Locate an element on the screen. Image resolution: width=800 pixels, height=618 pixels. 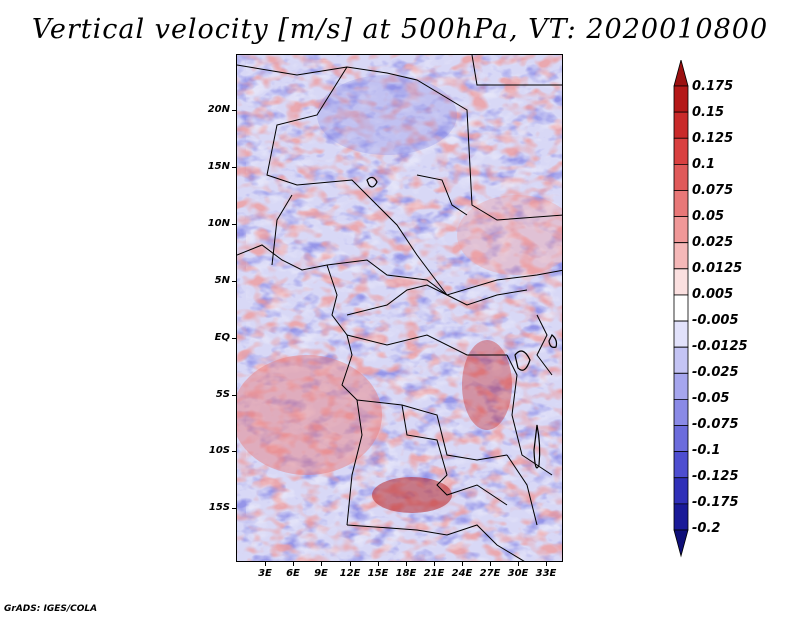
lat-label-15n: 15N is located at coordinates (218, 166).